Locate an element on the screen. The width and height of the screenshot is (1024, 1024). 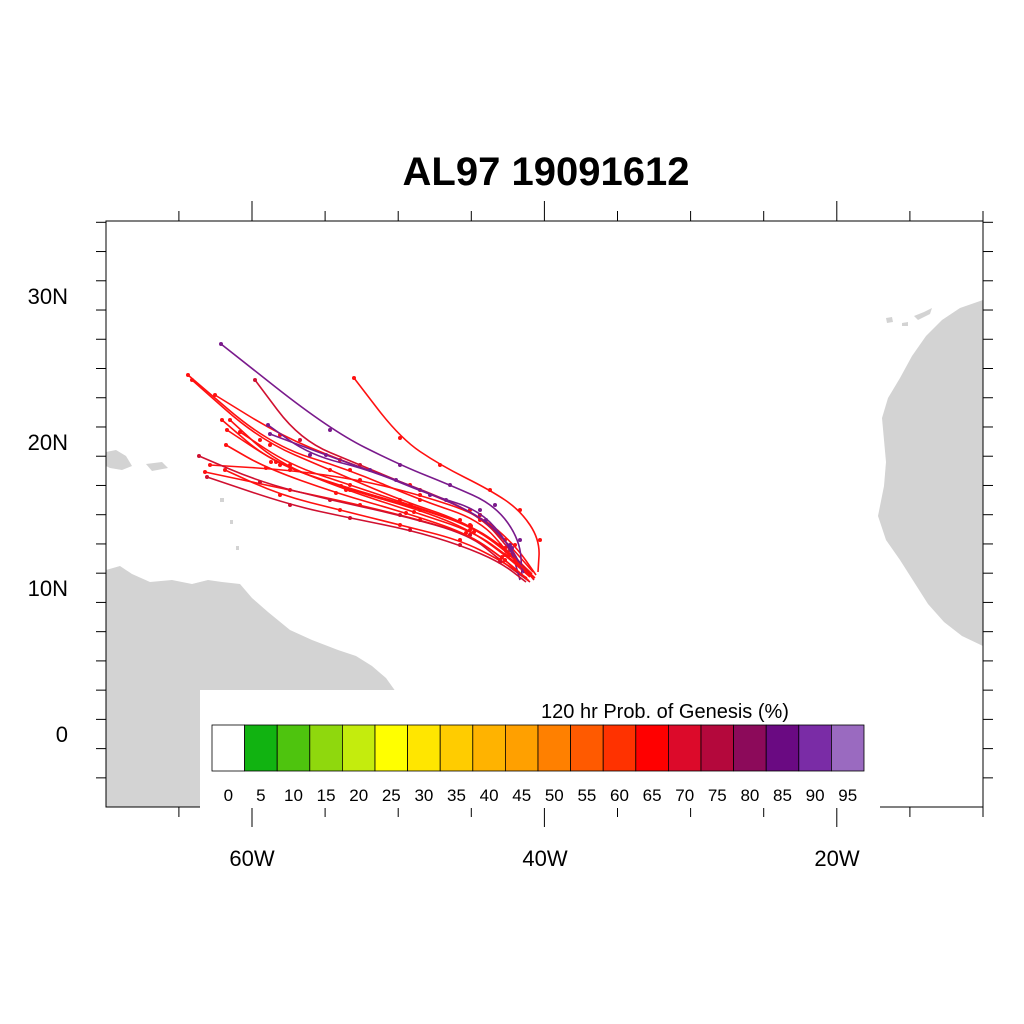
map-title: AL97 19091612 is located at coordinates (546, 172).